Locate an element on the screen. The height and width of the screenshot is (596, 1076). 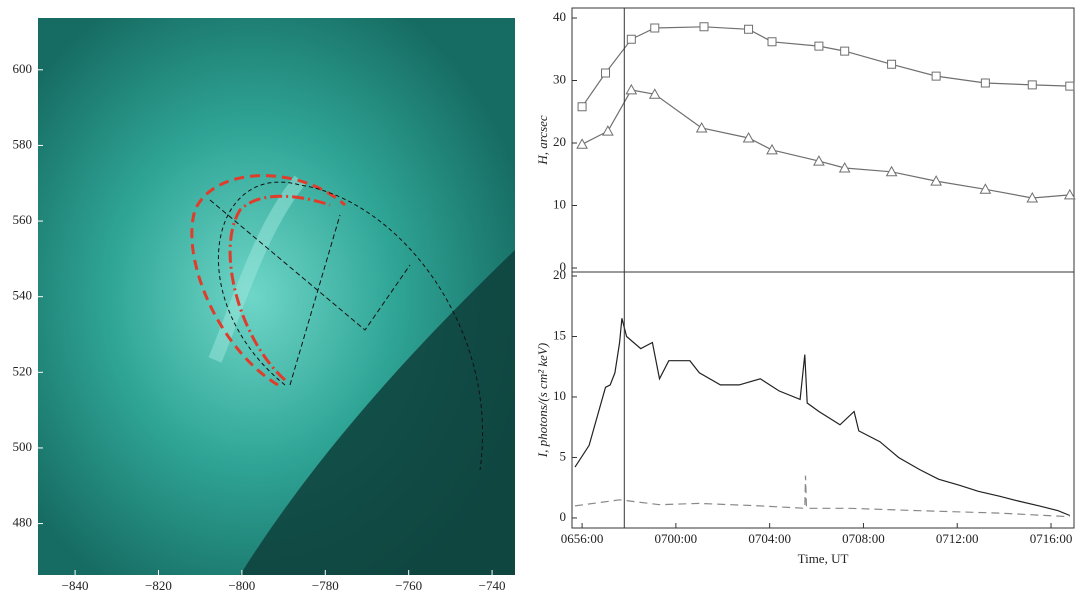
x-tick-label: −760 is located at coordinates (408, 584).